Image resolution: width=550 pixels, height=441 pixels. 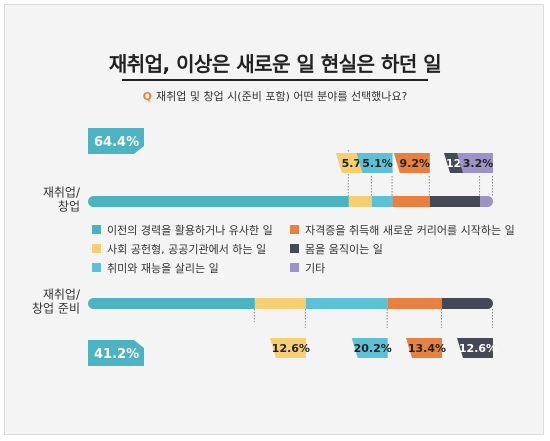 What do you see at coordinates (147, 96) in the screenshot?
I see `question-marker: Q` at bounding box center [147, 96].